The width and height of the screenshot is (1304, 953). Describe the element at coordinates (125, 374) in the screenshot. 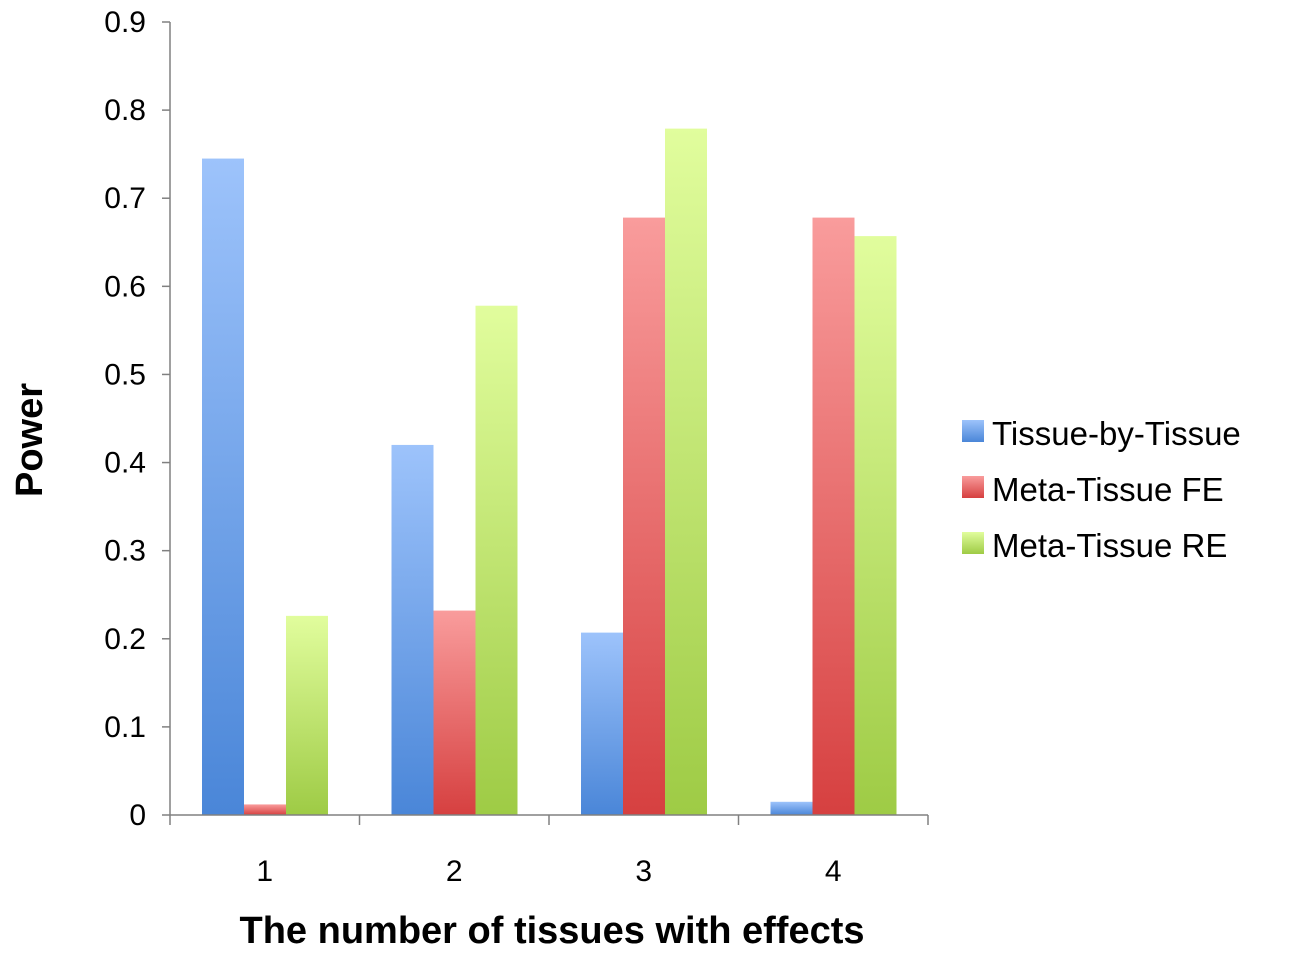

I see `y-tick-label: 0.5` at that location.